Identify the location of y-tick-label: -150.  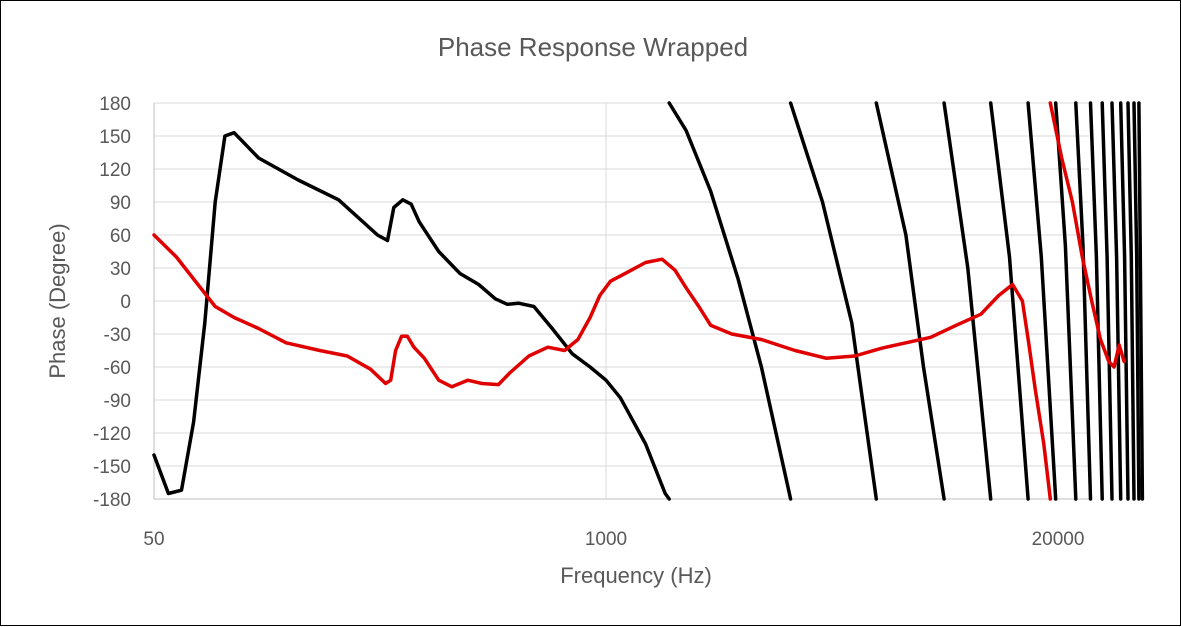
(112, 467).